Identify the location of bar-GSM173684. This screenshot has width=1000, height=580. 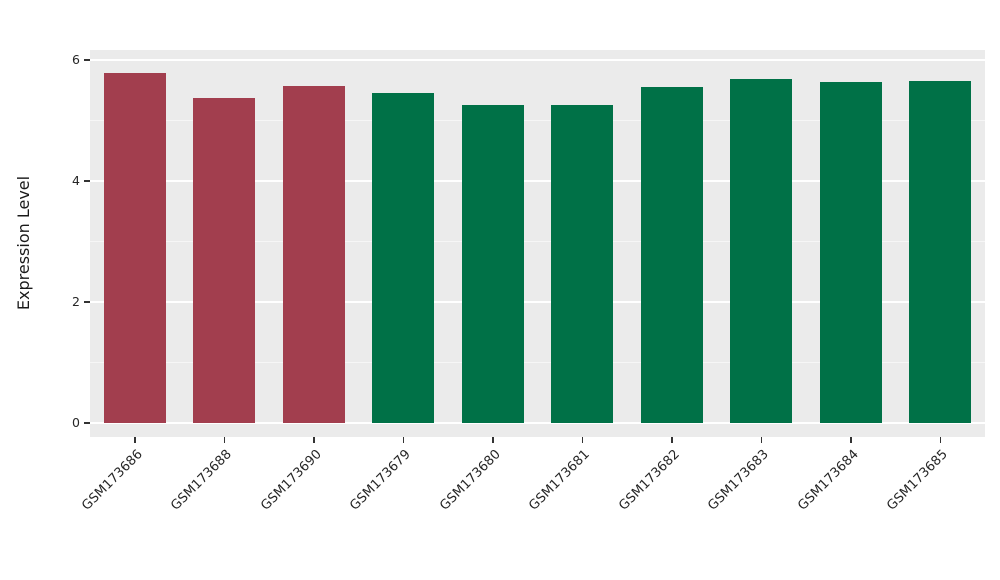
(850, 252).